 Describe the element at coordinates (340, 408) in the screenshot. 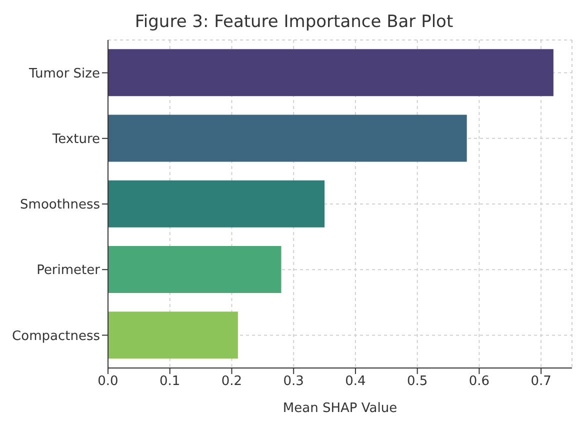

I see `x-axis-title: Mean SHAP Value` at that location.